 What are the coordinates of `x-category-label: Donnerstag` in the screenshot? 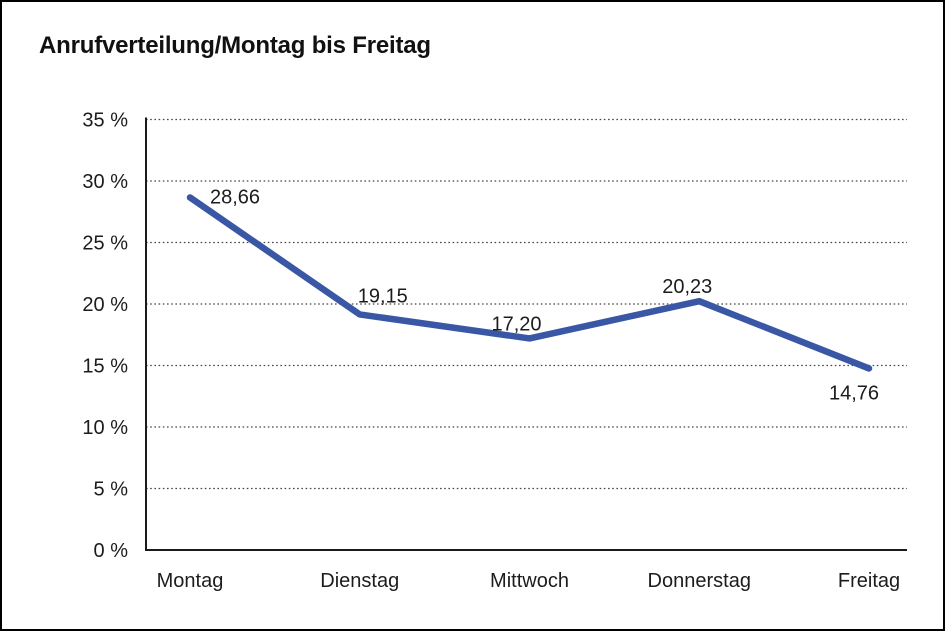 It's located at (699, 581).